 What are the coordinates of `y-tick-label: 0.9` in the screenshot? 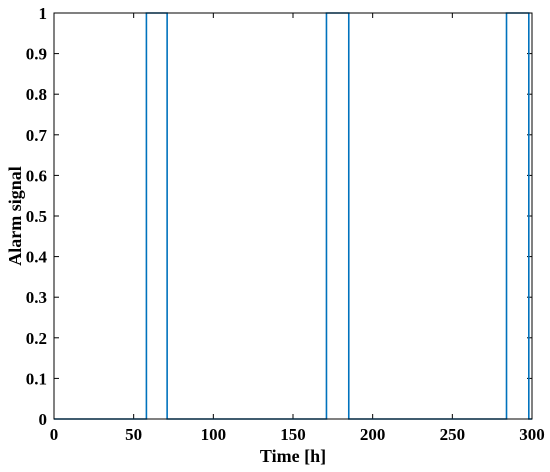 It's located at (36, 54).